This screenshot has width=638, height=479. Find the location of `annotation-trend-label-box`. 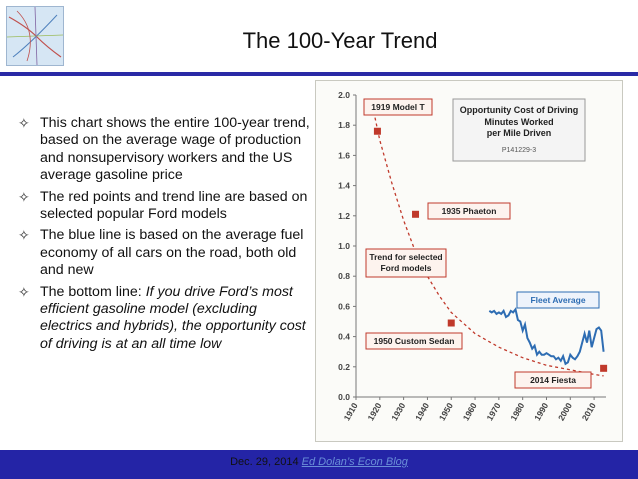

annotation-trend-label-box is located at coordinates (406, 263).